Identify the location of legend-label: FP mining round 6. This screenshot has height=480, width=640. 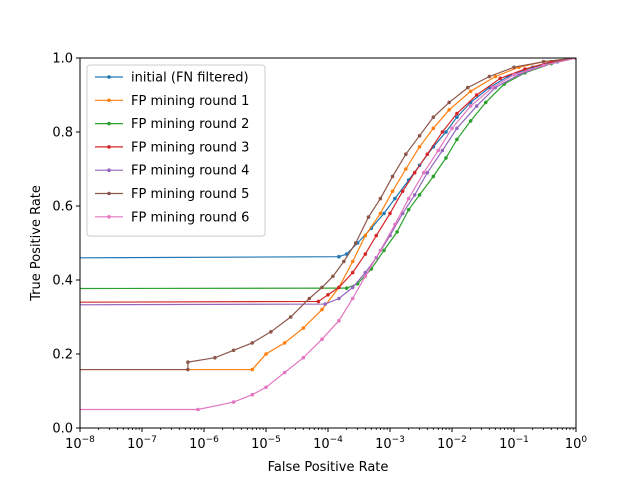
(190, 217).